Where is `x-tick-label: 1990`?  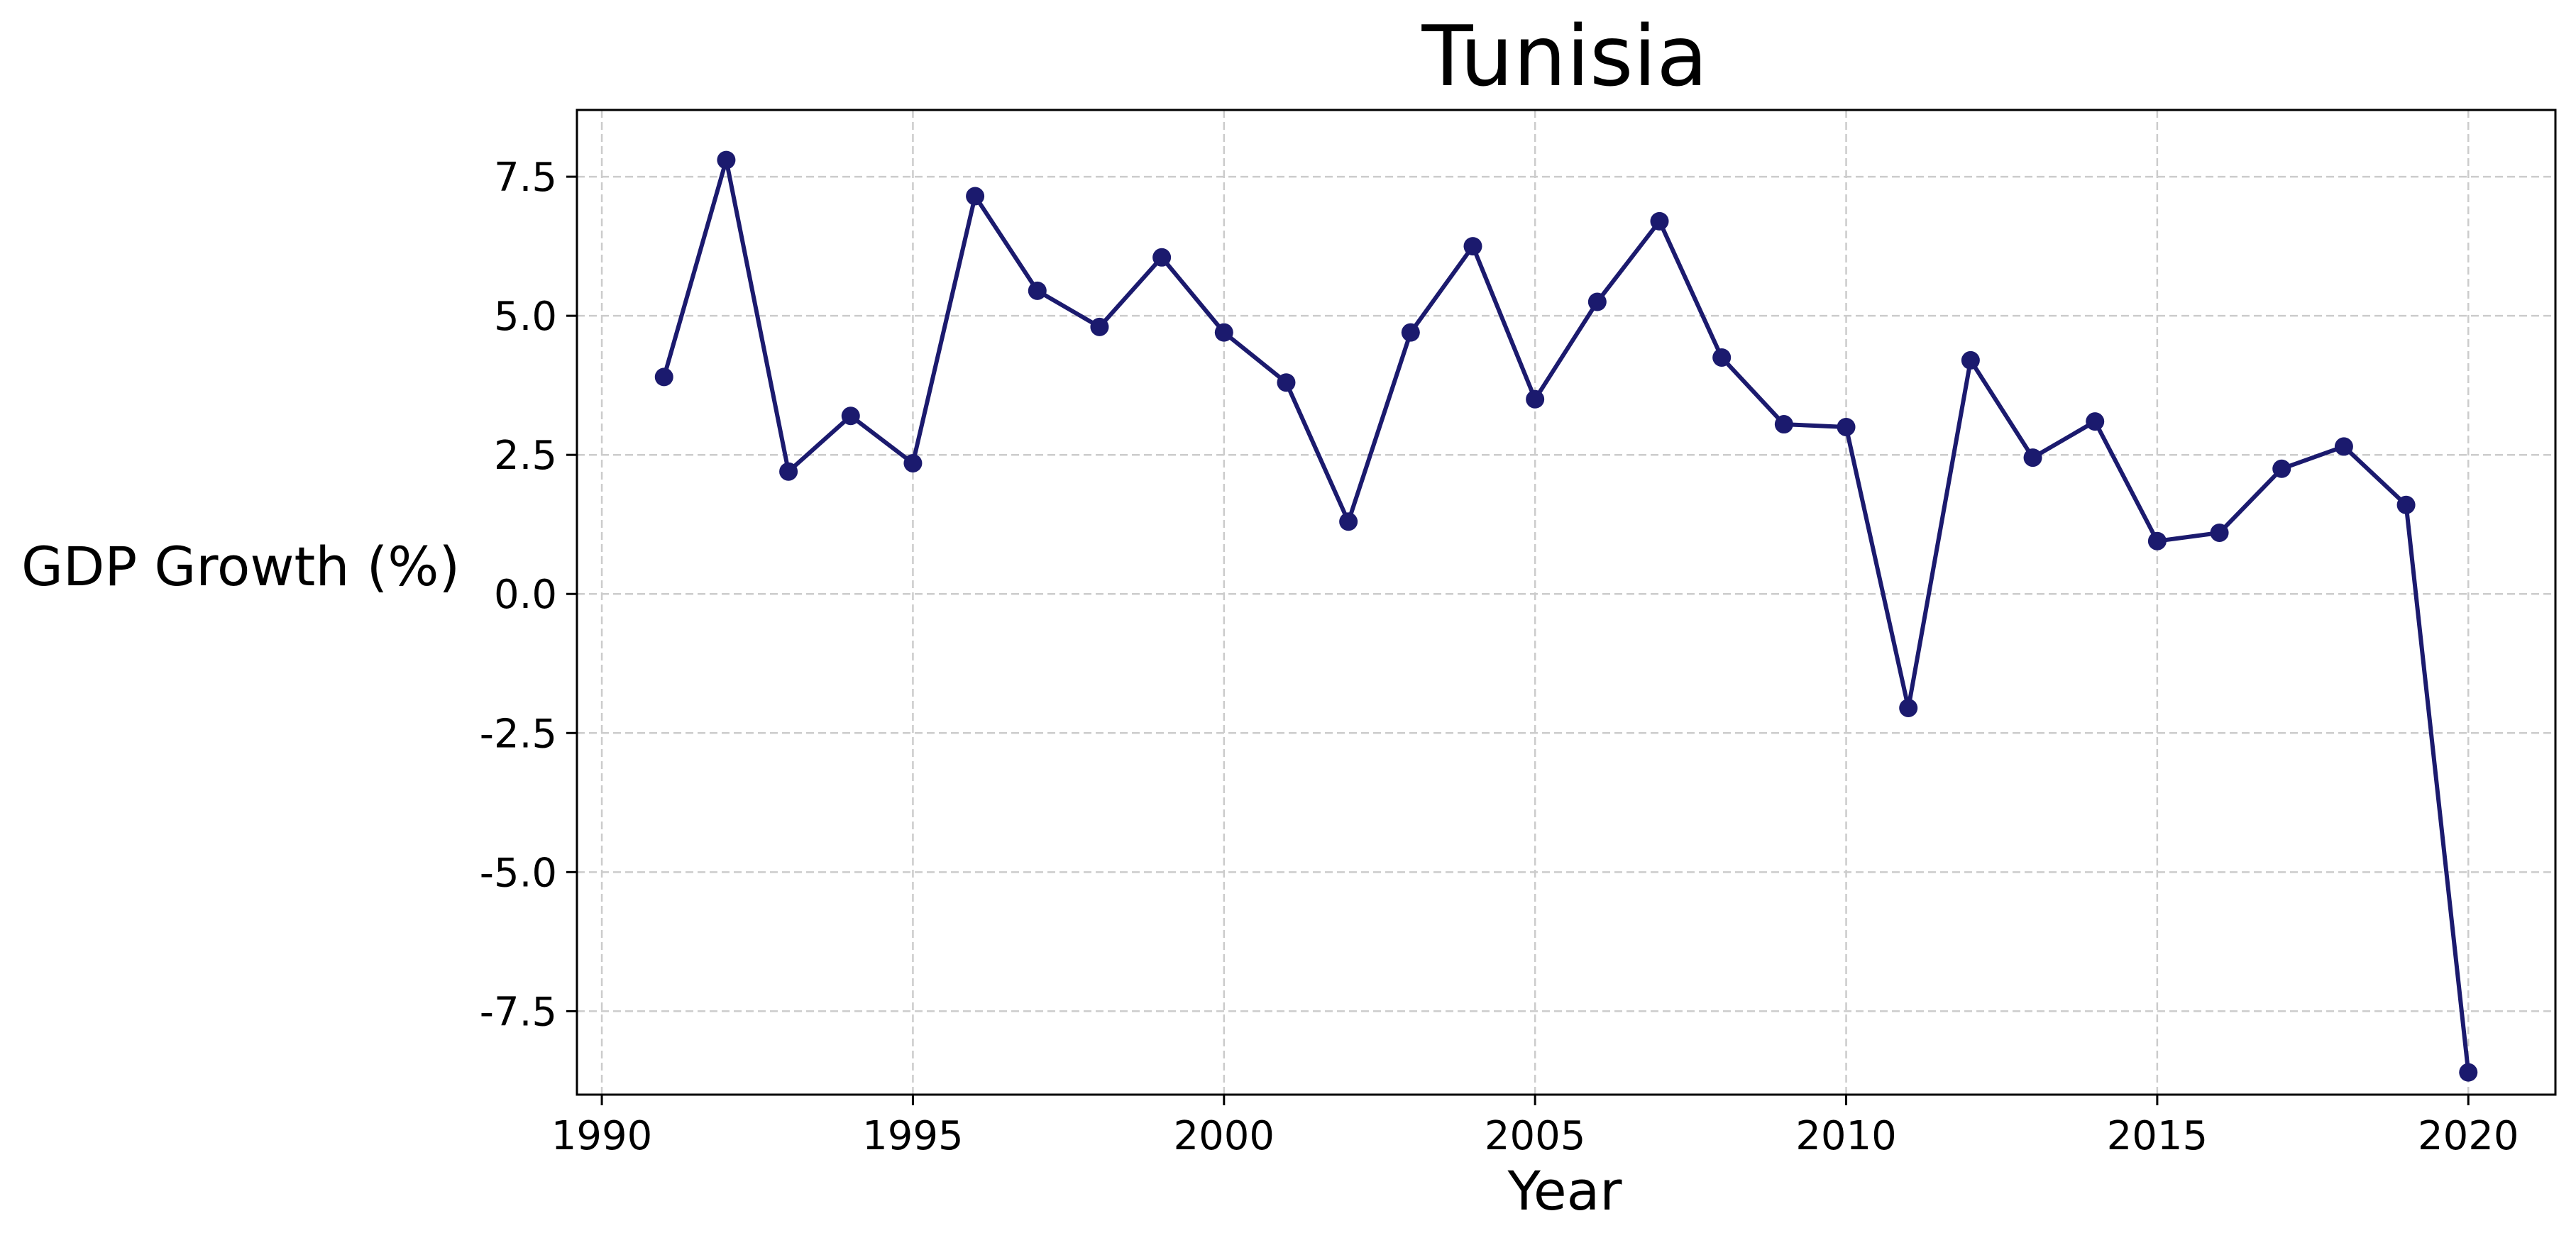 x-tick-label: 1990 is located at coordinates (602, 1136).